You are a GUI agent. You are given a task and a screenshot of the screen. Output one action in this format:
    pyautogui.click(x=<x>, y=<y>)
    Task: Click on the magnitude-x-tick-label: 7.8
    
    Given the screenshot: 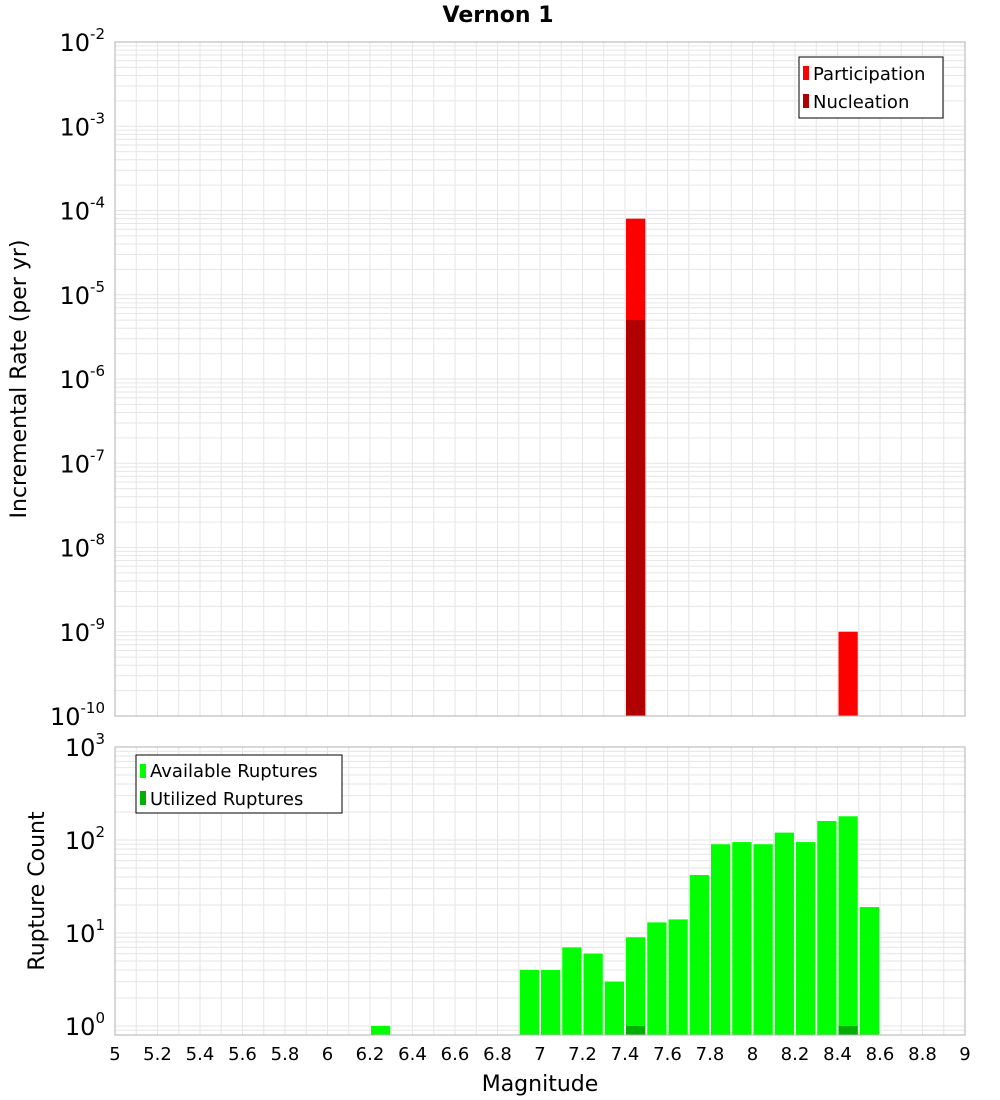 What is the action you would take?
    pyautogui.click(x=710, y=1054)
    